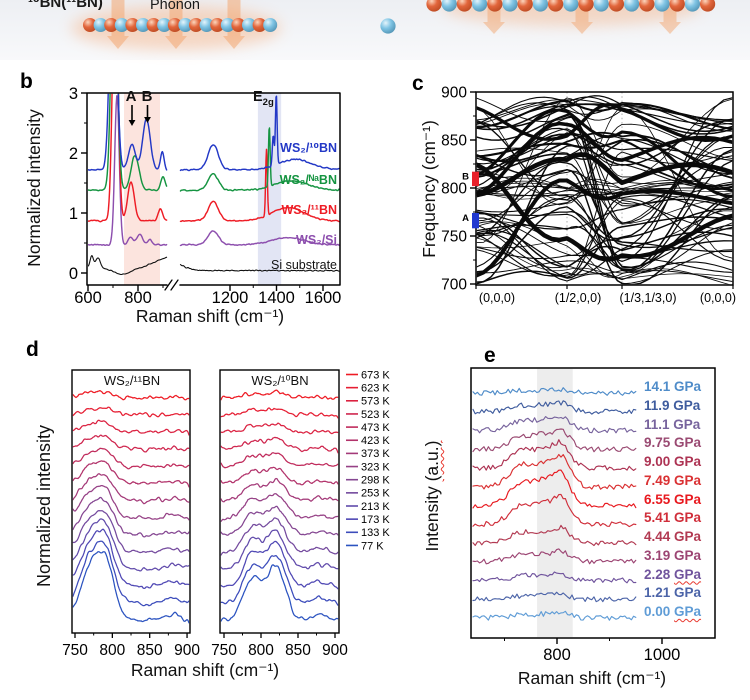 The height and width of the screenshot is (700, 750). What do you see at coordinates (73, 94) in the screenshot?
I see `y-tick-label: 3` at bounding box center [73, 94].